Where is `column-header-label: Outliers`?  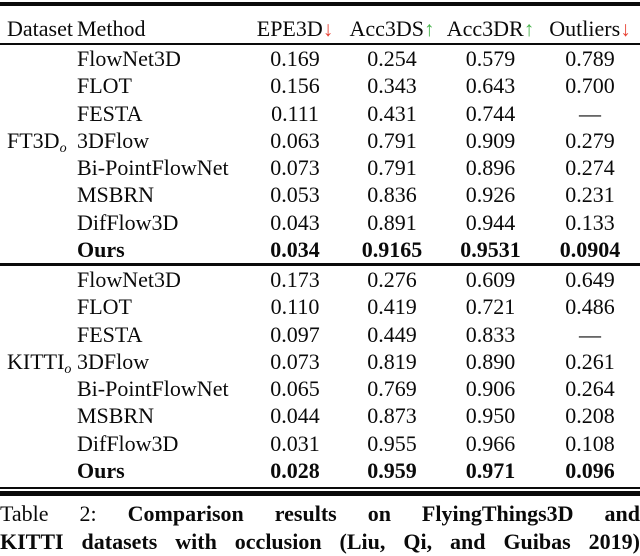 column-header-label: Outliers is located at coordinates (585, 28).